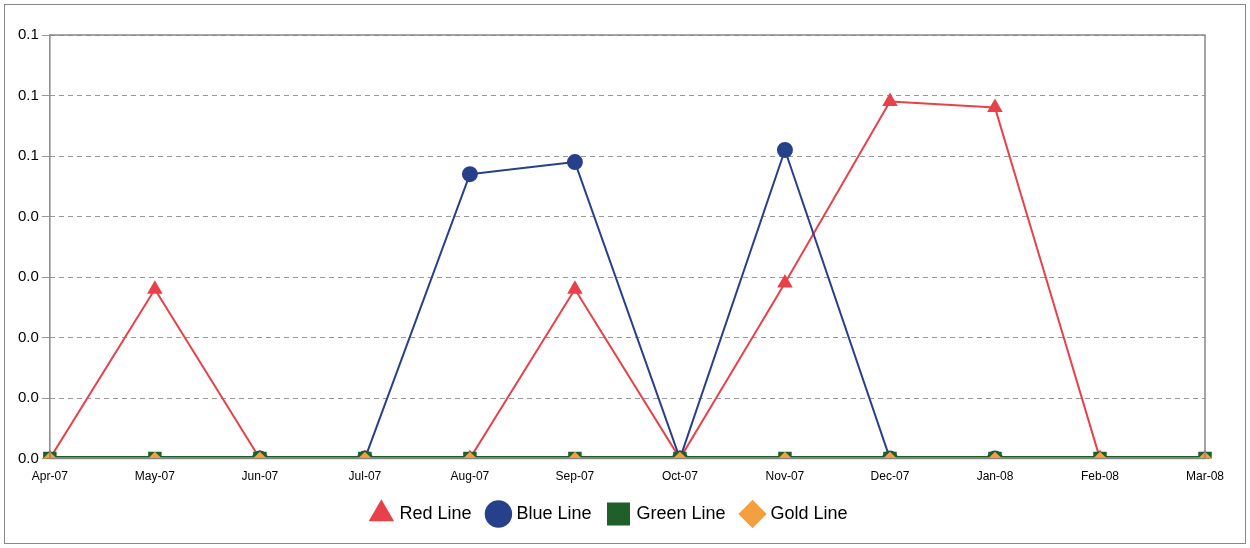  What do you see at coordinates (785, 476) in the screenshot?
I see `x-tick-label: Nov-07` at bounding box center [785, 476].